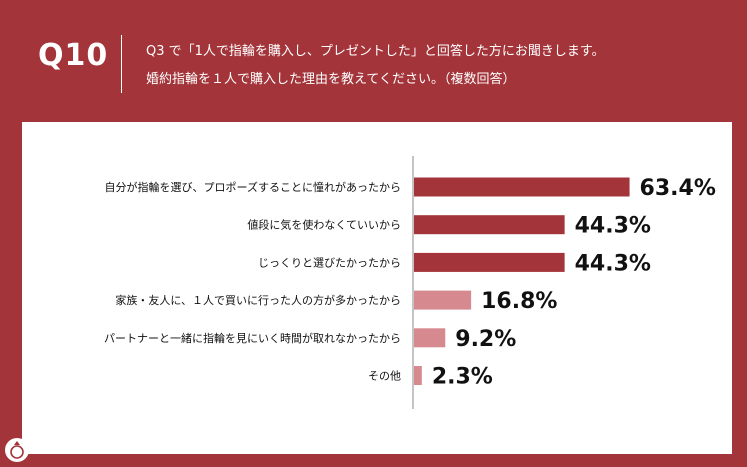  What do you see at coordinates (73, 55) in the screenshot?
I see `question-number: Q10` at bounding box center [73, 55].